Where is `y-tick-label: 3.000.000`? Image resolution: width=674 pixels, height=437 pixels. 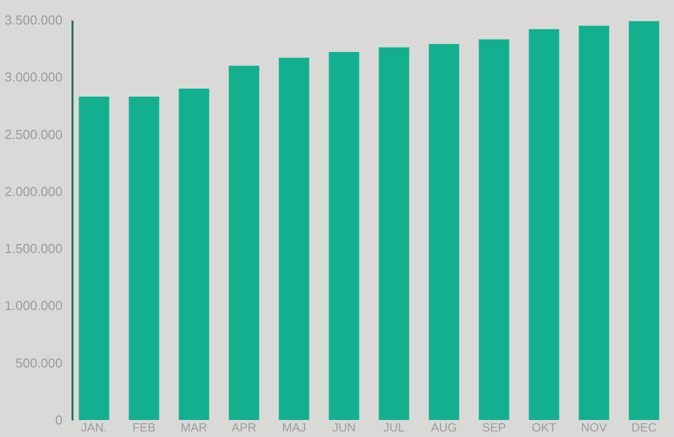 y-tick-label: 3.000.000 is located at coordinates (33, 77).